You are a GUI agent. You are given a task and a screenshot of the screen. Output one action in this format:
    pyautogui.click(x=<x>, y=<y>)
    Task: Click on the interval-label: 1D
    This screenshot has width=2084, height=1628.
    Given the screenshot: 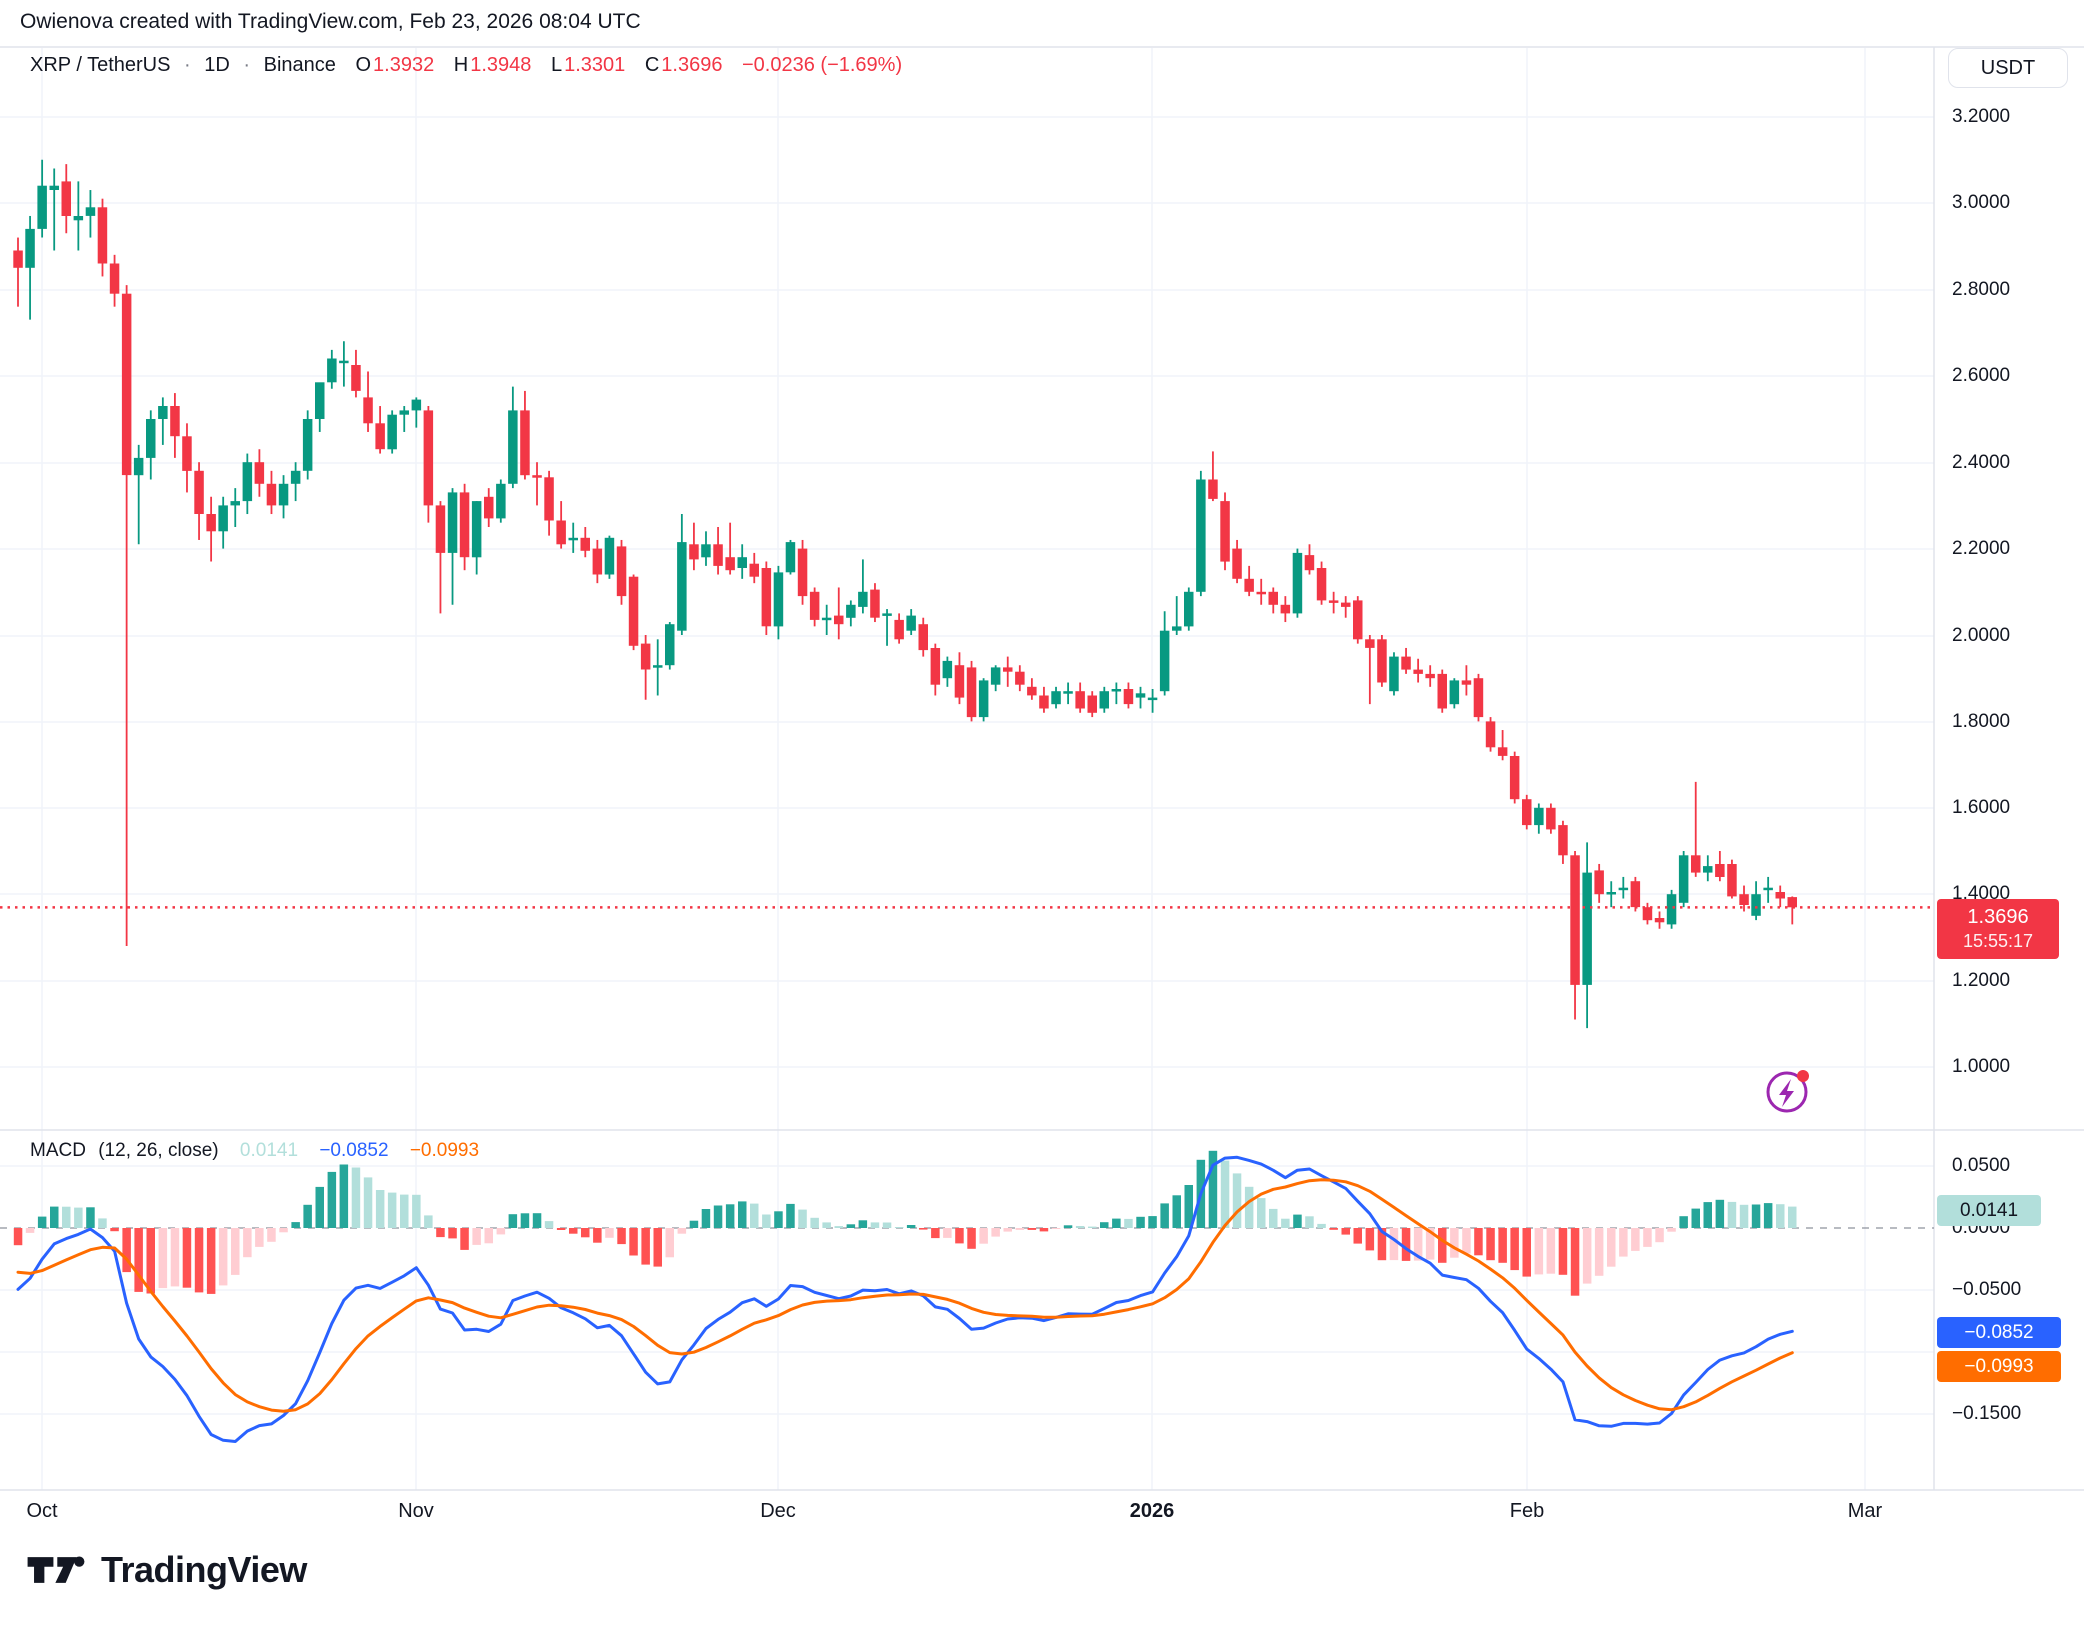 What is the action you would take?
    pyautogui.click(x=217, y=65)
    